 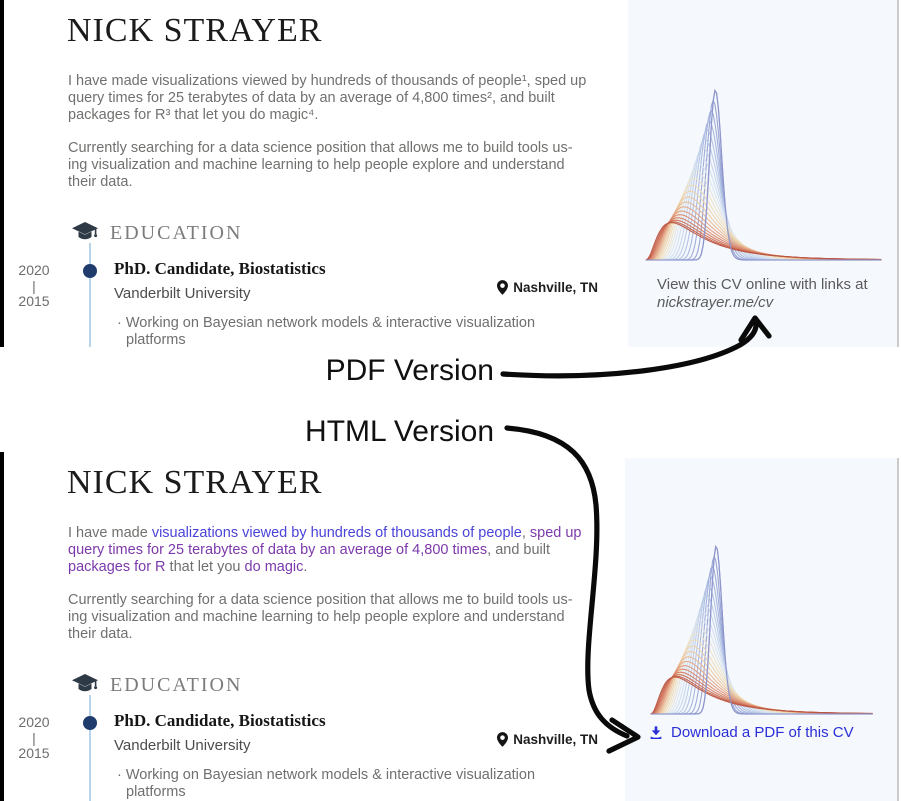 I want to click on cv-url-text: nickstrayer.me/cv, so click(x=715, y=302).